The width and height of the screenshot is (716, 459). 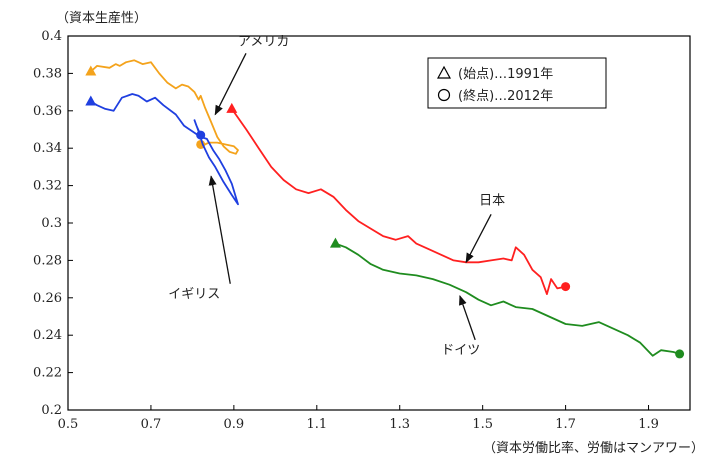 What do you see at coordinates (444, 95) in the screenshot?
I see `legend-circle-icon` at bounding box center [444, 95].